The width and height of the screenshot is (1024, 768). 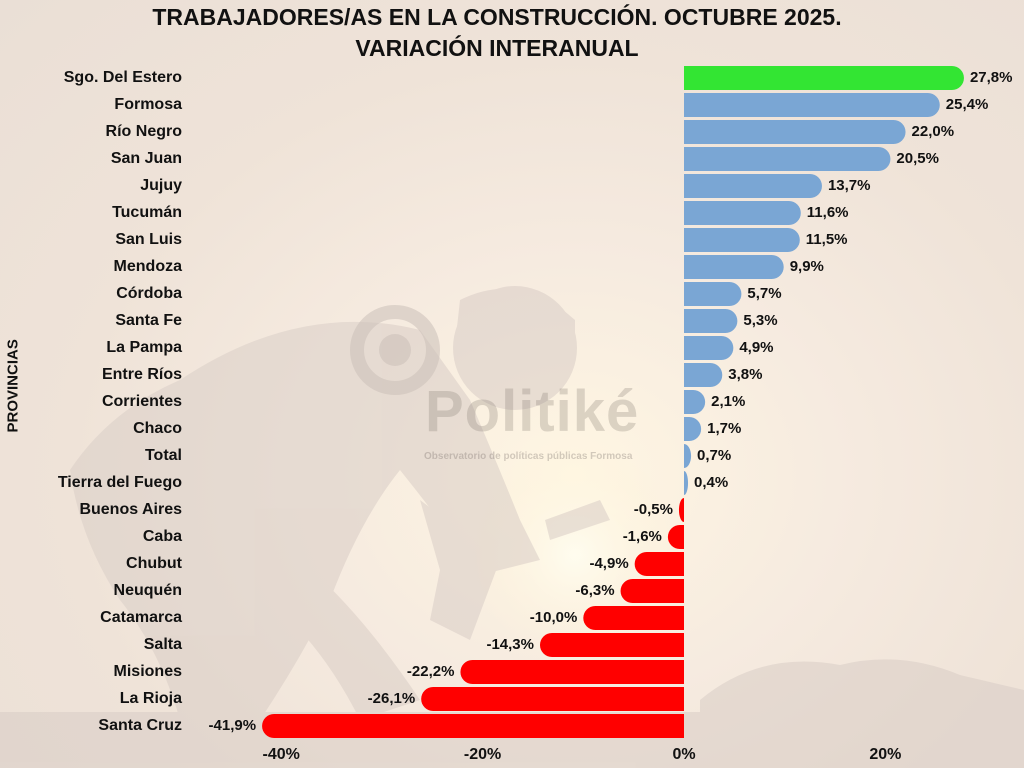 I want to click on category-label-la-pampa: La Pampa, so click(x=144, y=347).